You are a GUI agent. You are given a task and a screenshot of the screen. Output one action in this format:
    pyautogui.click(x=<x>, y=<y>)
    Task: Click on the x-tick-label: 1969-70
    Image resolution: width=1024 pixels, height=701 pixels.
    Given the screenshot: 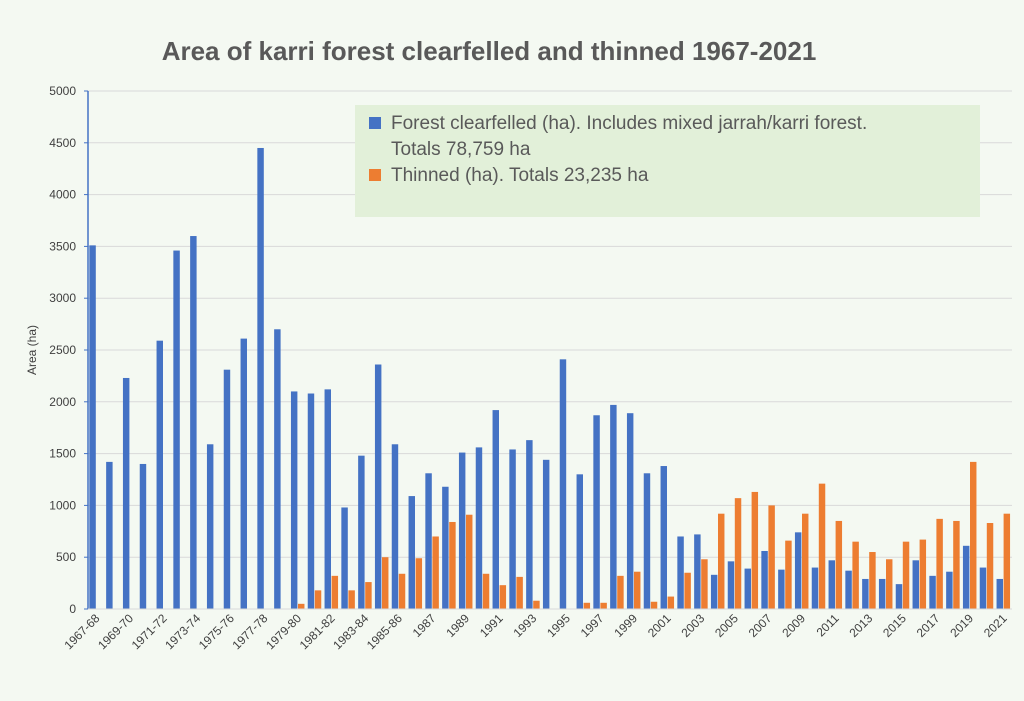 What is the action you would take?
    pyautogui.click(x=115, y=631)
    